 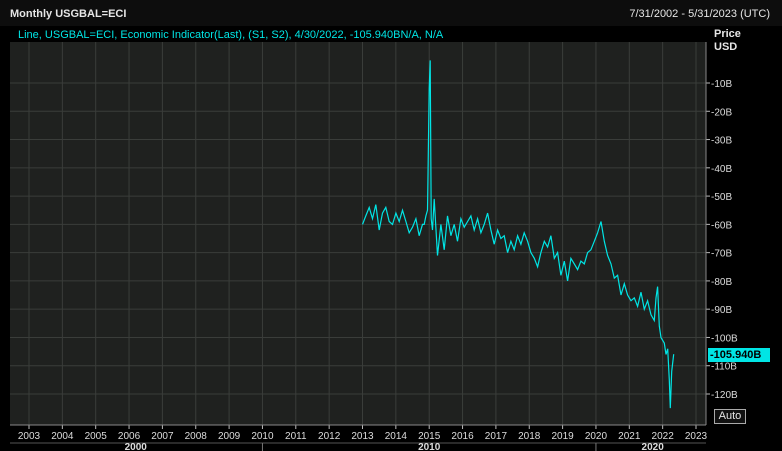 I want to click on x-tick-label: 2003, so click(x=29, y=436).